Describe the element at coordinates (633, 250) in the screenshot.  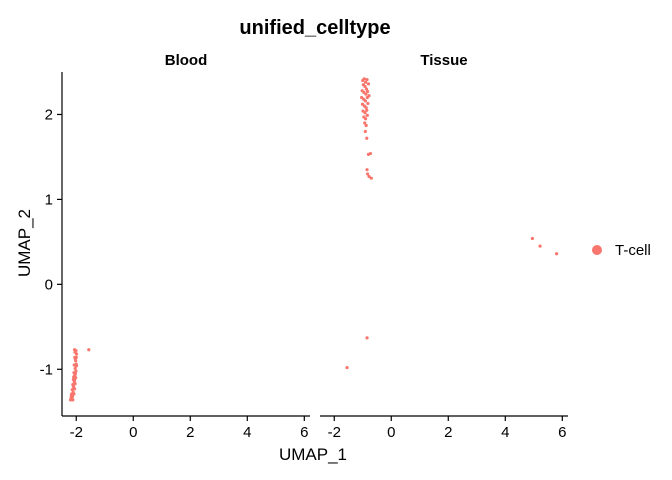
I see `legend-label: T-cell` at that location.